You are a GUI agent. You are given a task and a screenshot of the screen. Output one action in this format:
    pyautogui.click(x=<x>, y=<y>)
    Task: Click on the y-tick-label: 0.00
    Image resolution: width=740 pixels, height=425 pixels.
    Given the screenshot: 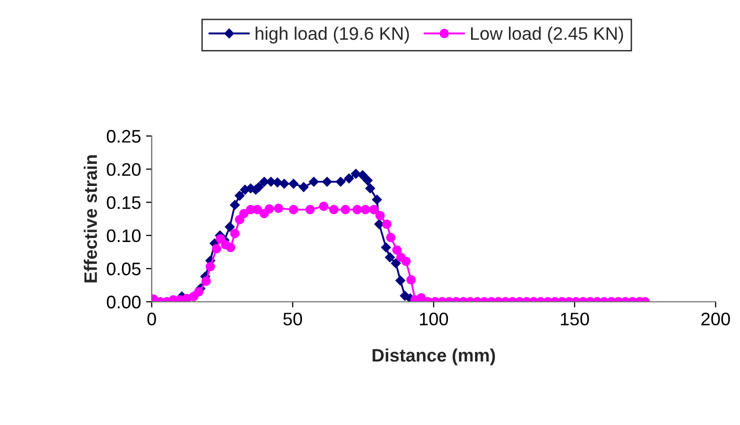 What is the action you would take?
    pyautogui.click(x=123, y=302)
    